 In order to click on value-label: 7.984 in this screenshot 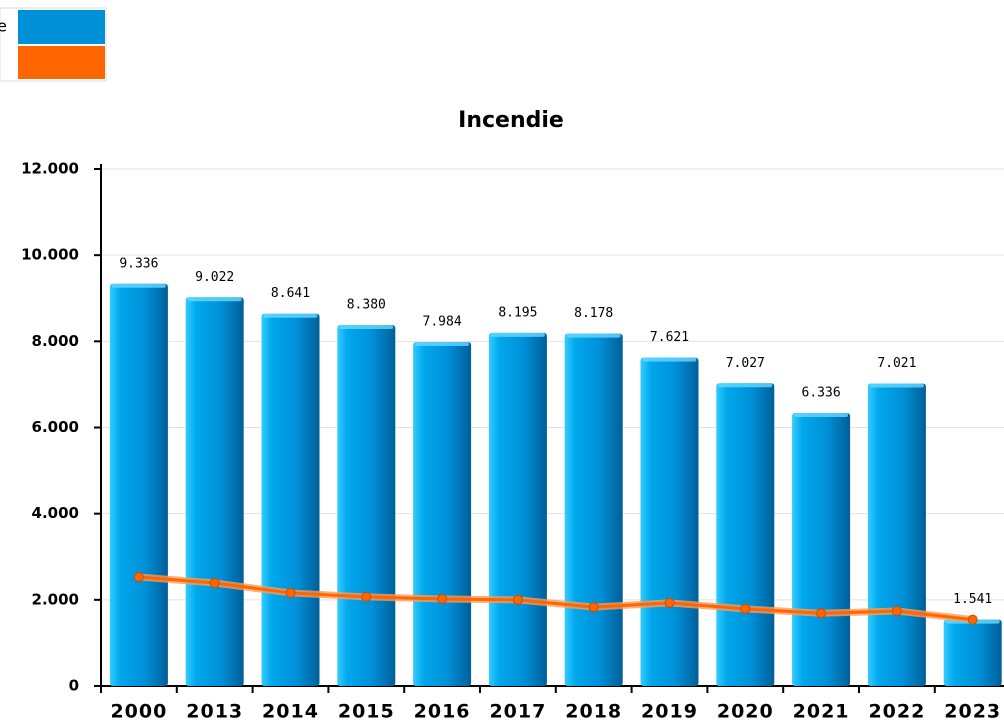, I will do `click(442, 322)`.